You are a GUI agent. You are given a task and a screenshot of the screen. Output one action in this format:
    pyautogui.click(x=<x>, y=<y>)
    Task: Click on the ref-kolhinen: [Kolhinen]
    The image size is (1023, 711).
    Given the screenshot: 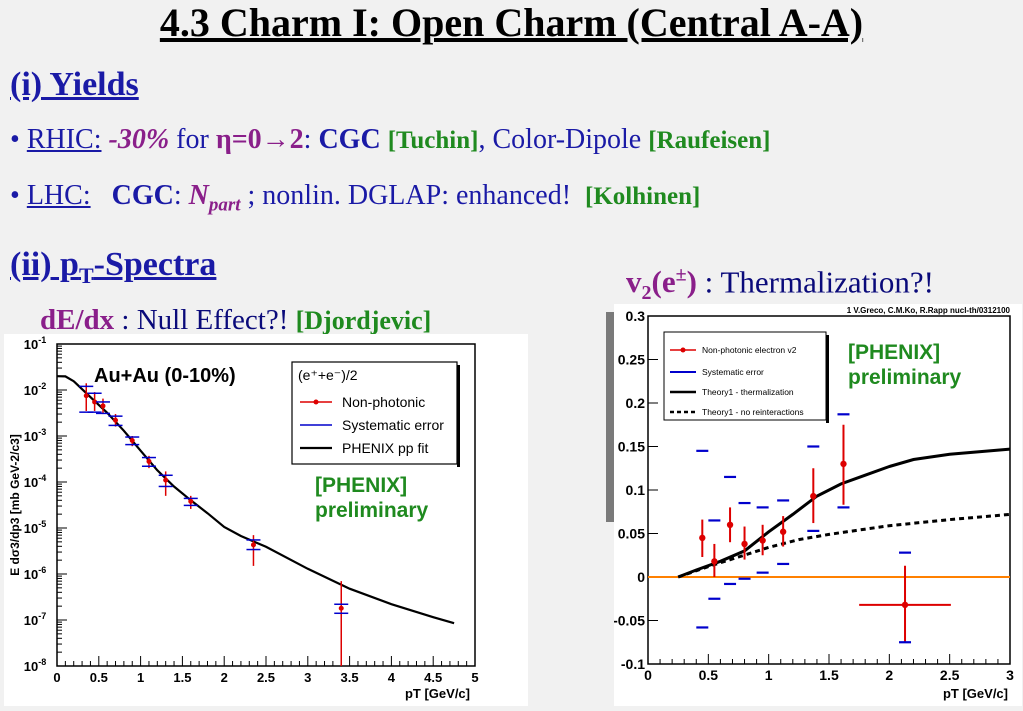 What is the action you would take?
    pyautogui.click(x=643, y=196)
    